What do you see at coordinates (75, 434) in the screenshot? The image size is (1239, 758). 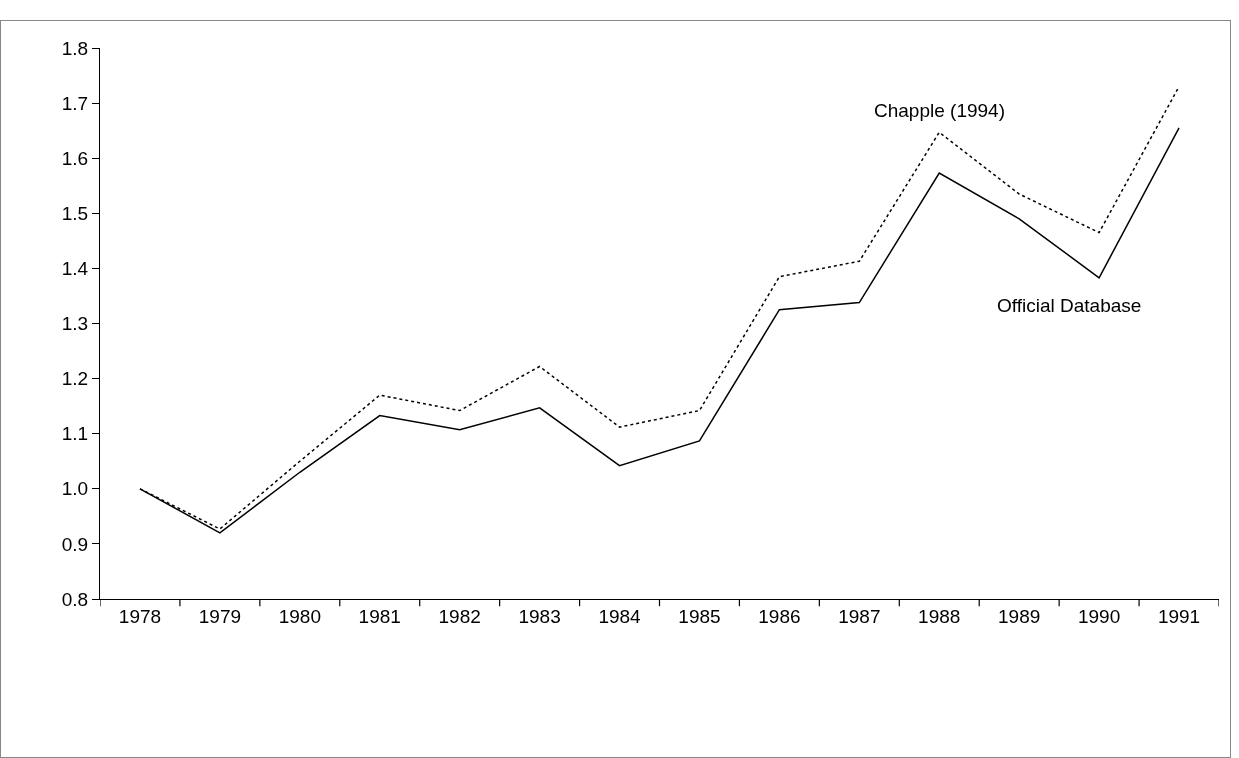 I see `y-tick-label: 1.1` at bounding box center [75, 434].